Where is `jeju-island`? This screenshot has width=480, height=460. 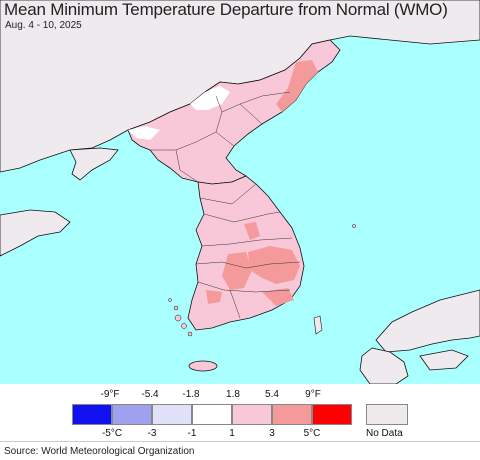 jeju-island is located at coordinates (203, 366).